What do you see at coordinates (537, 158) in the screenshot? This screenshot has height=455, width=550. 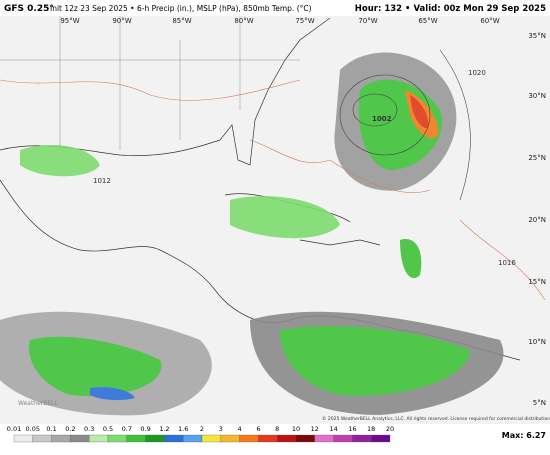 I see `latitude-label: 25°N` at bounding box center [537, 158].